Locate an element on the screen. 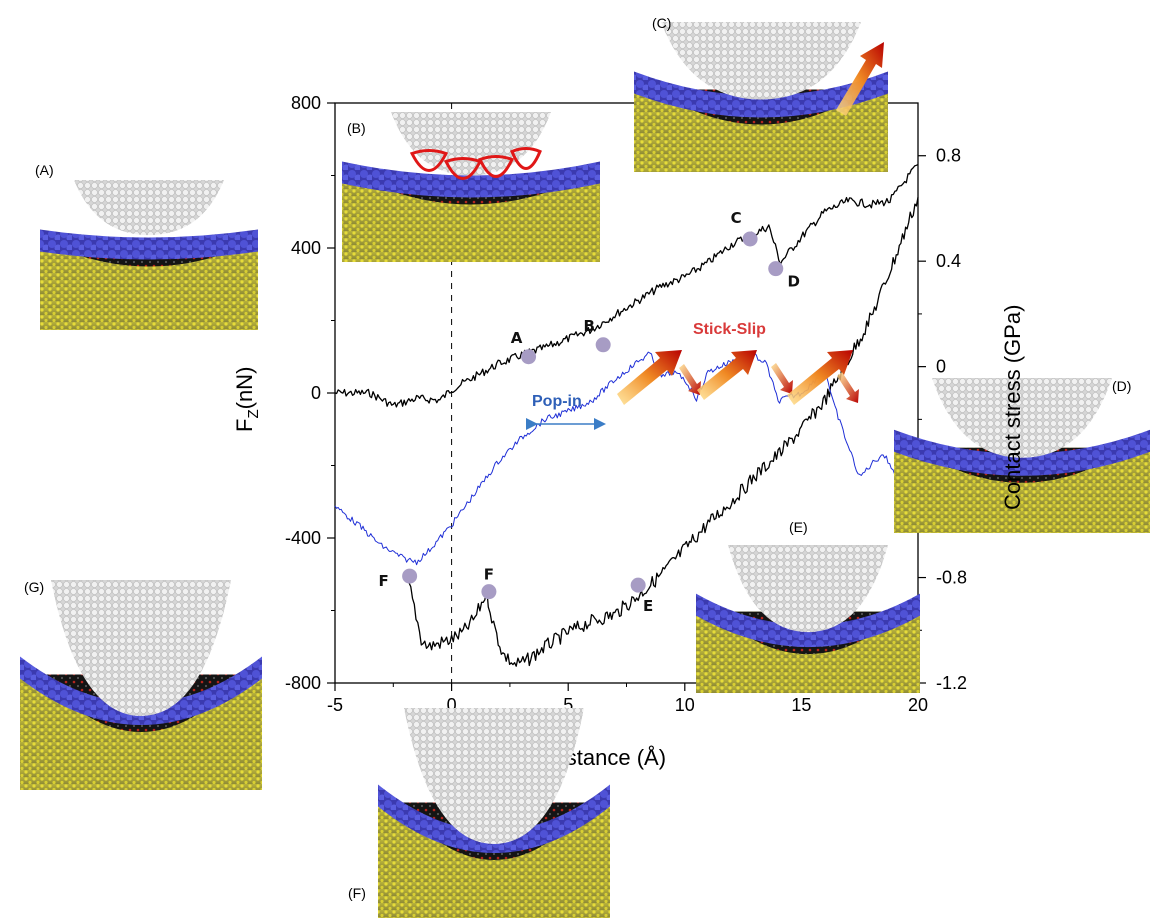  inset-snapshot-a: (A) is located at coordinates (146, 246).